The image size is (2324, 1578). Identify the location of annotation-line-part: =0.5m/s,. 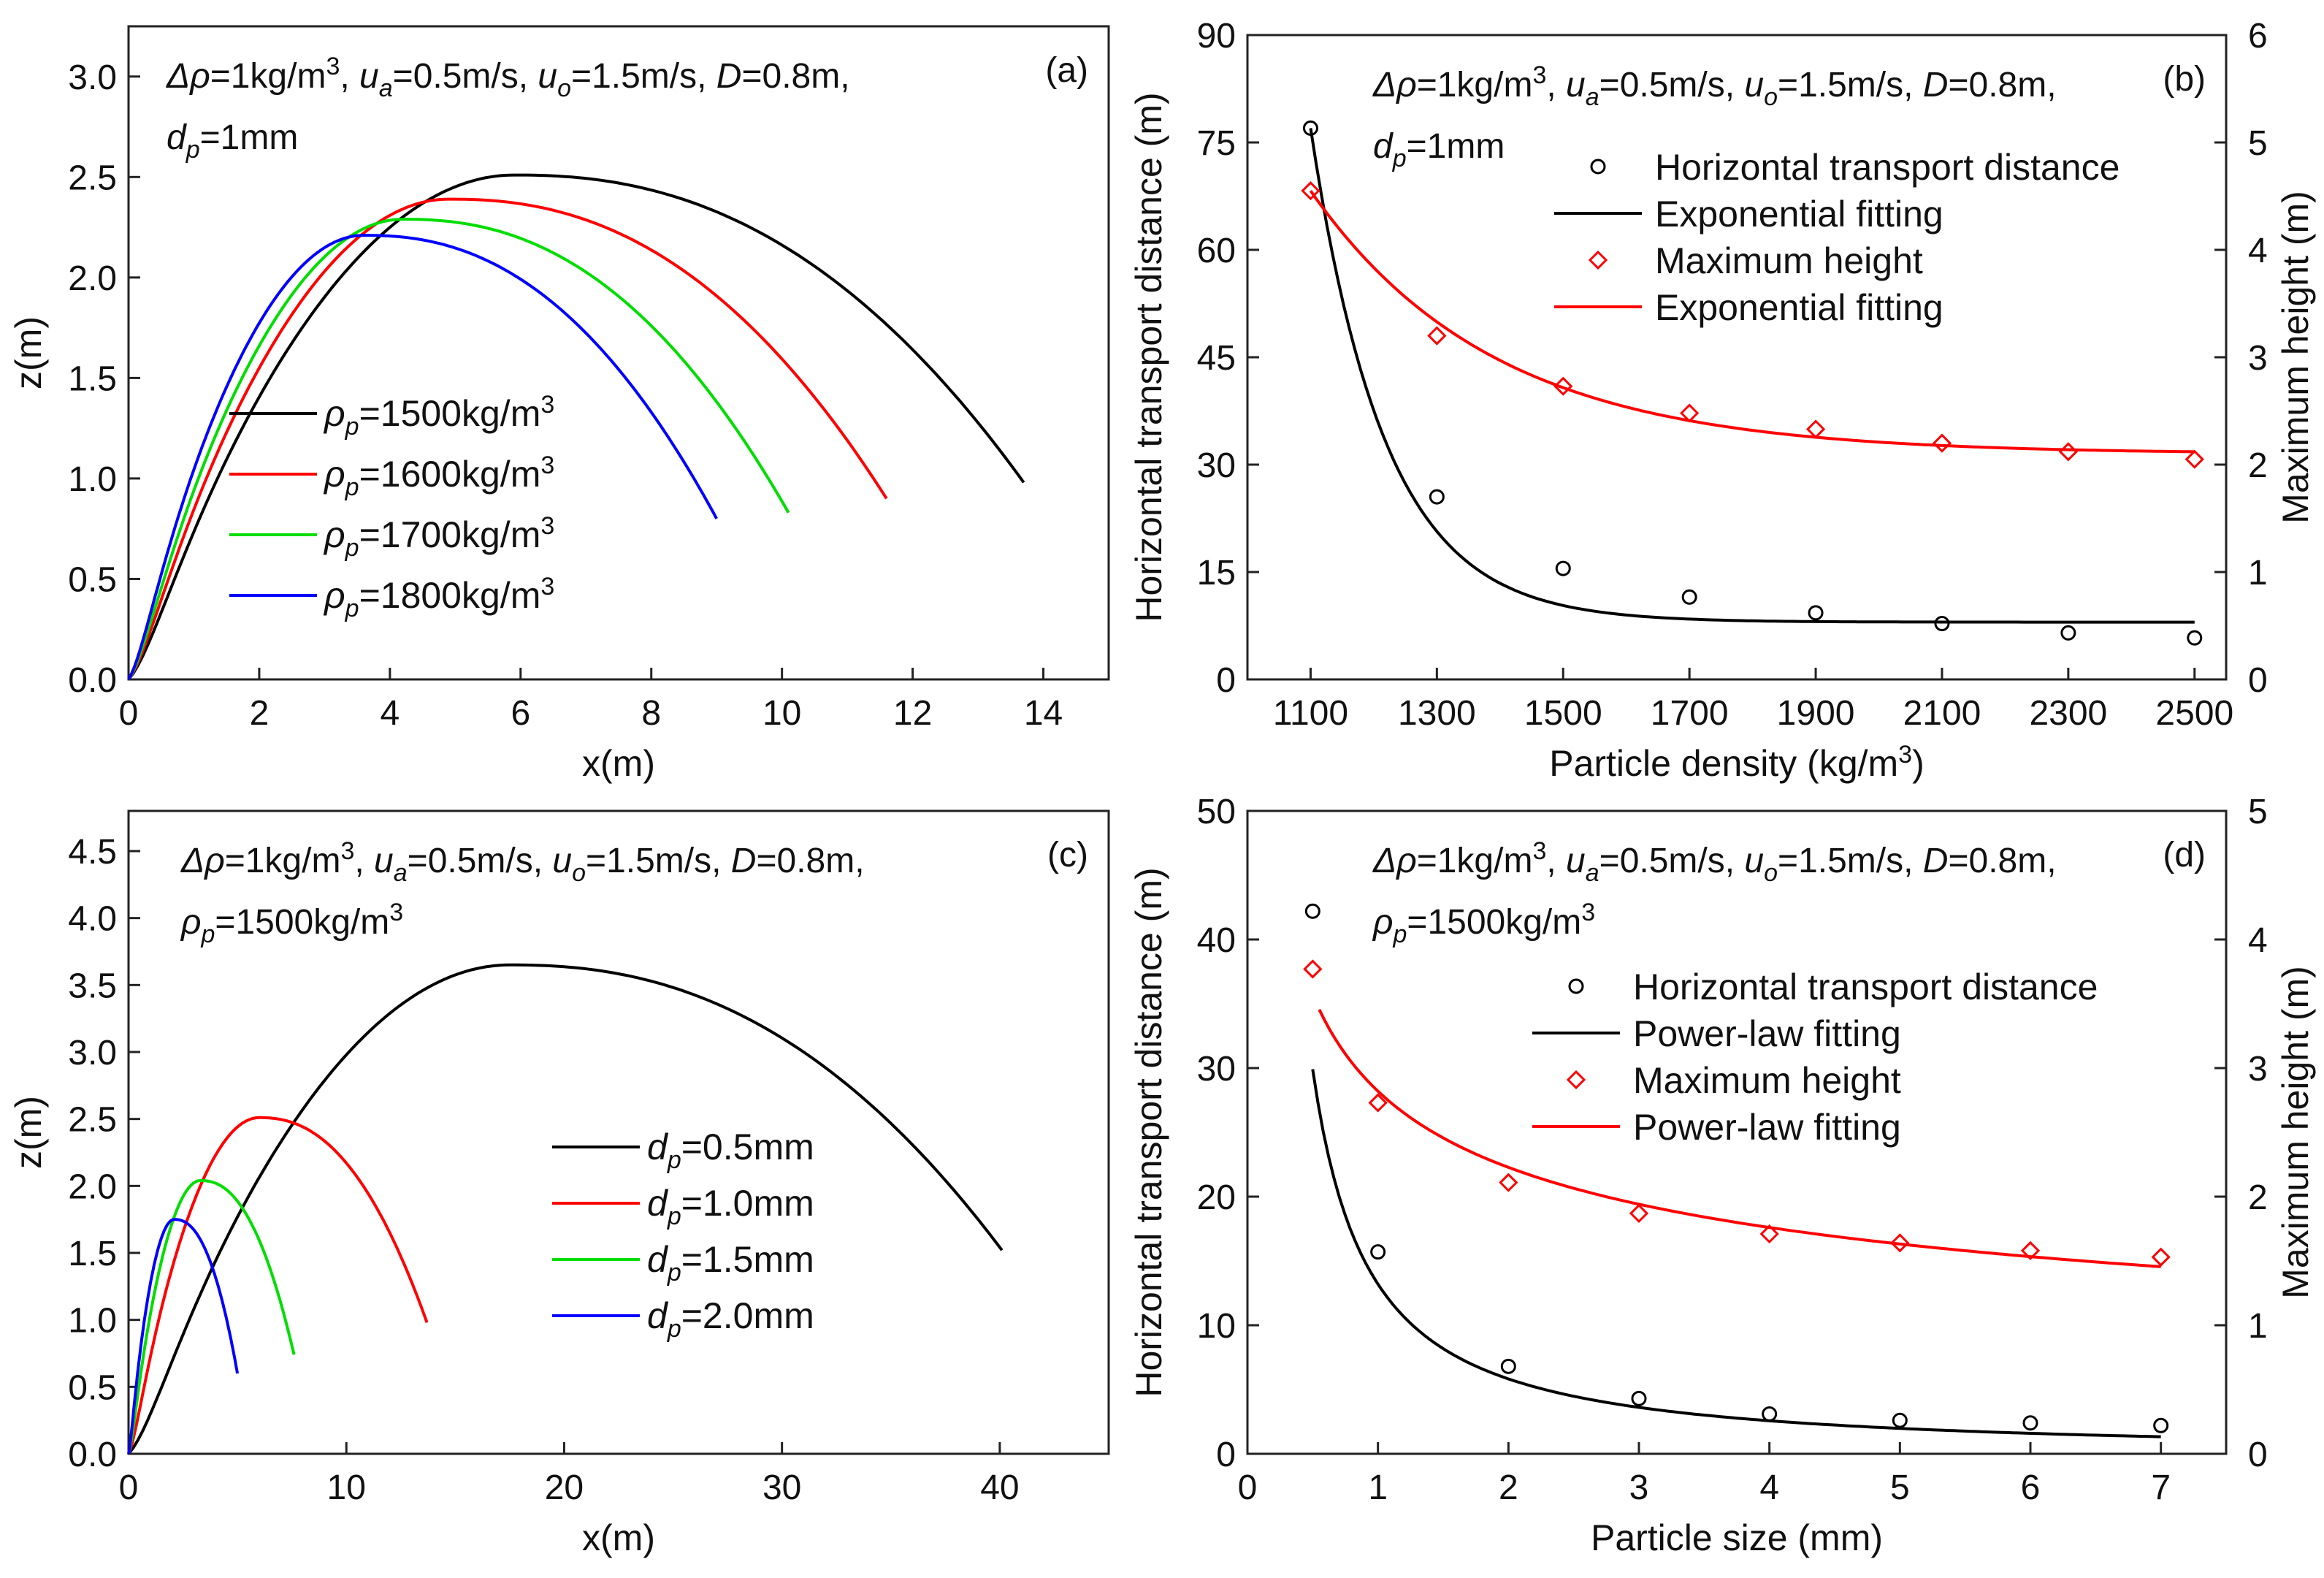
(1672, 861).